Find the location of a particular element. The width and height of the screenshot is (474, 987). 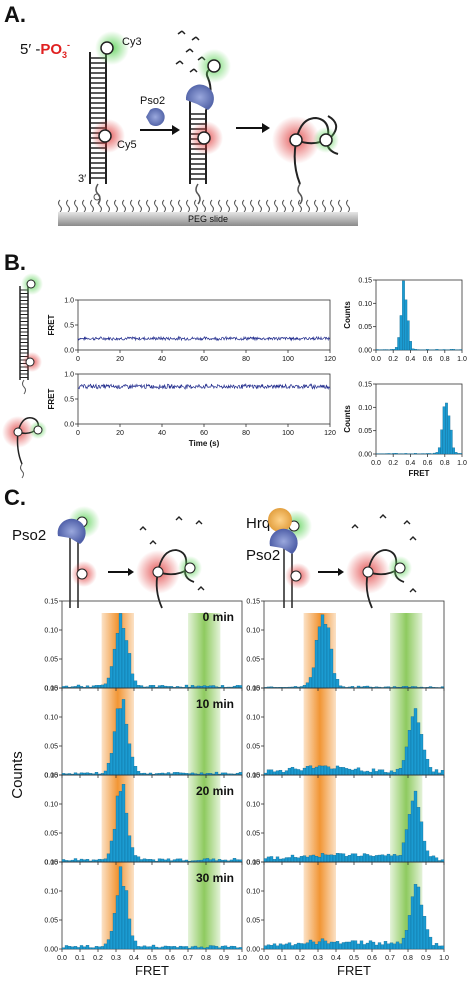

x-tick-label: 0.5 is located at coordinates (152, 958).